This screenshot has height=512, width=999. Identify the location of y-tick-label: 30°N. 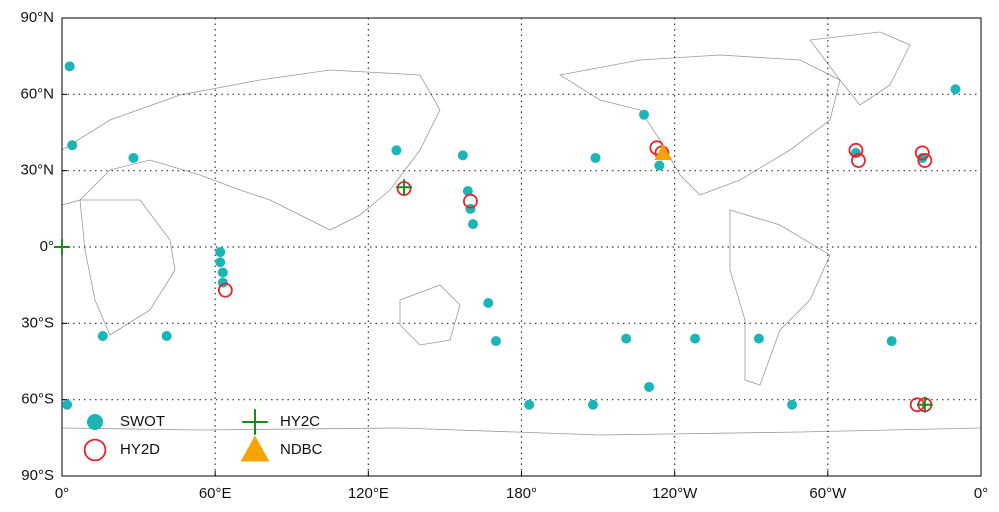
(37, 170).